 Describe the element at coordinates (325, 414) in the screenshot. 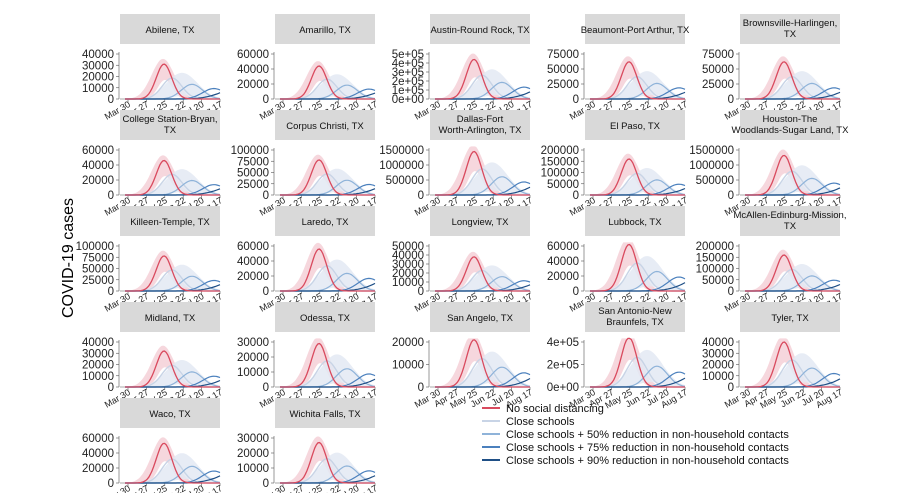

I see `panel-title: Wichita Falls, TX` at that location.